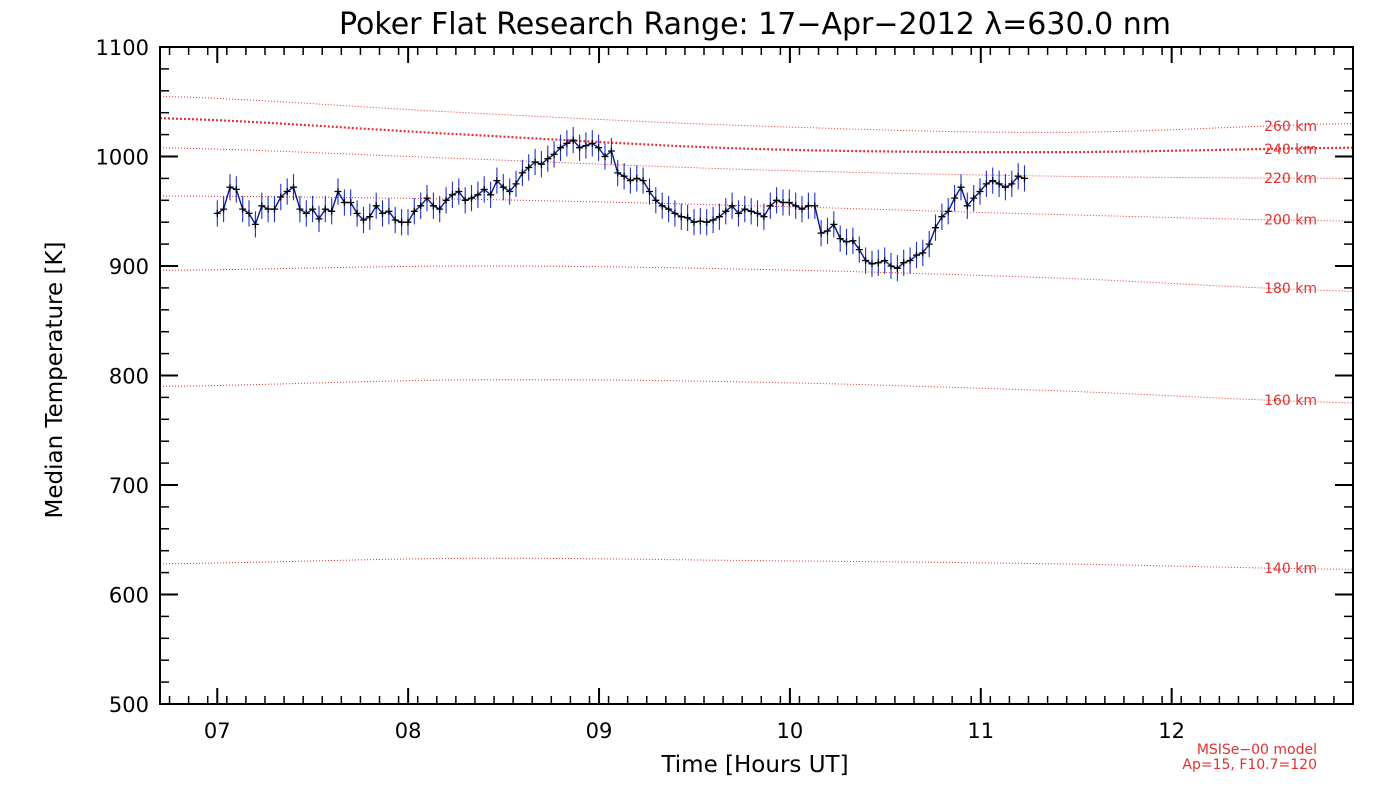 The width and height of the screenshot is (1400, 800). What do you see at coordinates (599, 731) in the screenshot?
I see `x-tick-label: 09` at bounding box center [599, 731].